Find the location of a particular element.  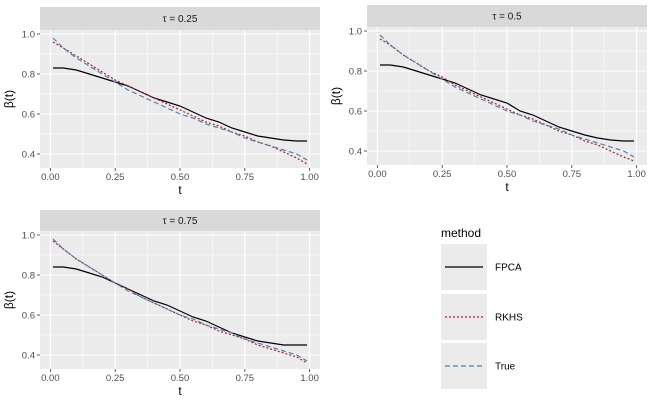

facet-strip-label: τ = 0.75 is located at coordinates (180, 221).